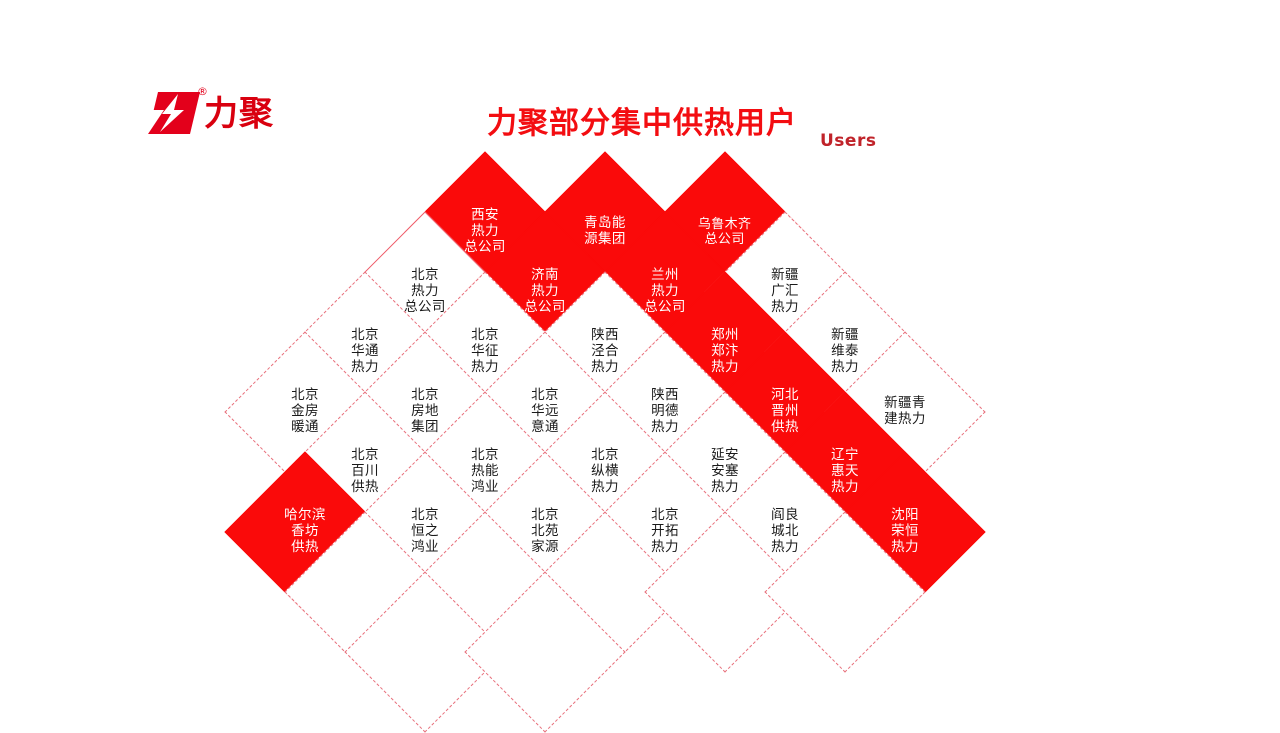 The height and width of the screenshot is (733, 1280). I want to click on diamond-cell-label: 北京 金房 暖通, so click(305, 411).